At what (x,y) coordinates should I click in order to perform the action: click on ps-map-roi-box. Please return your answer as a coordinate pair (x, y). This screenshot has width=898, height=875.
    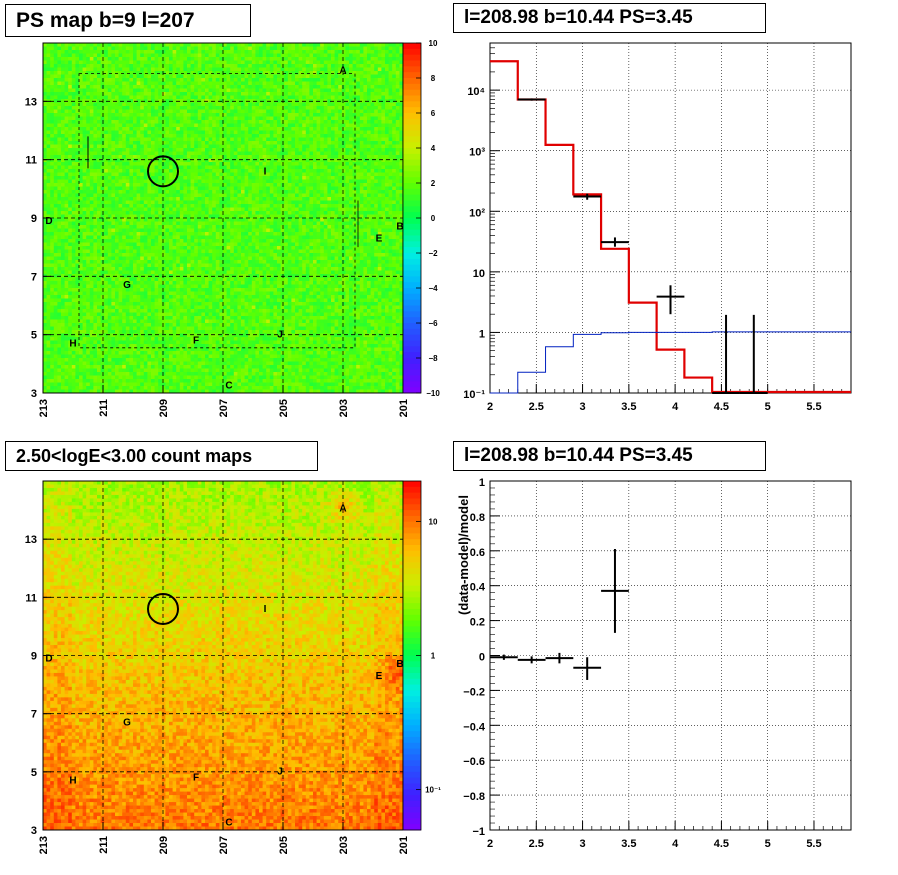
    Looking at the image, I should click on (217, 211).